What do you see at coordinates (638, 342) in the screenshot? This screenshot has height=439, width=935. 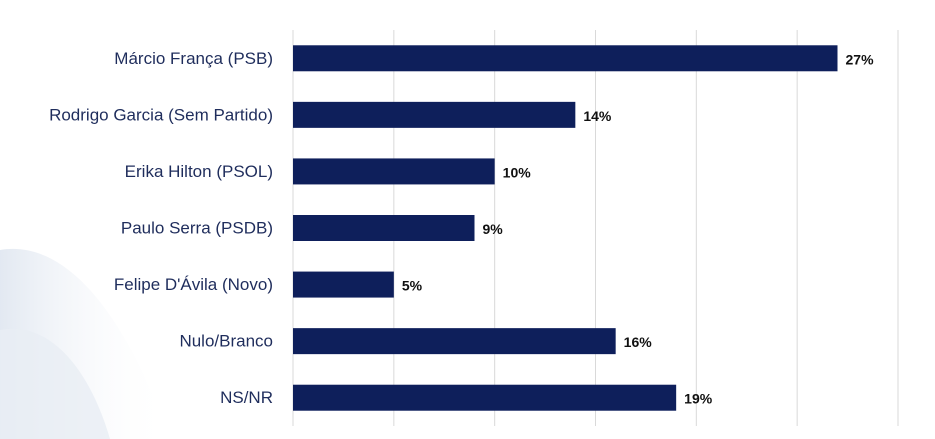 I see `value-label: 16%` at bounding box center [638, 342].